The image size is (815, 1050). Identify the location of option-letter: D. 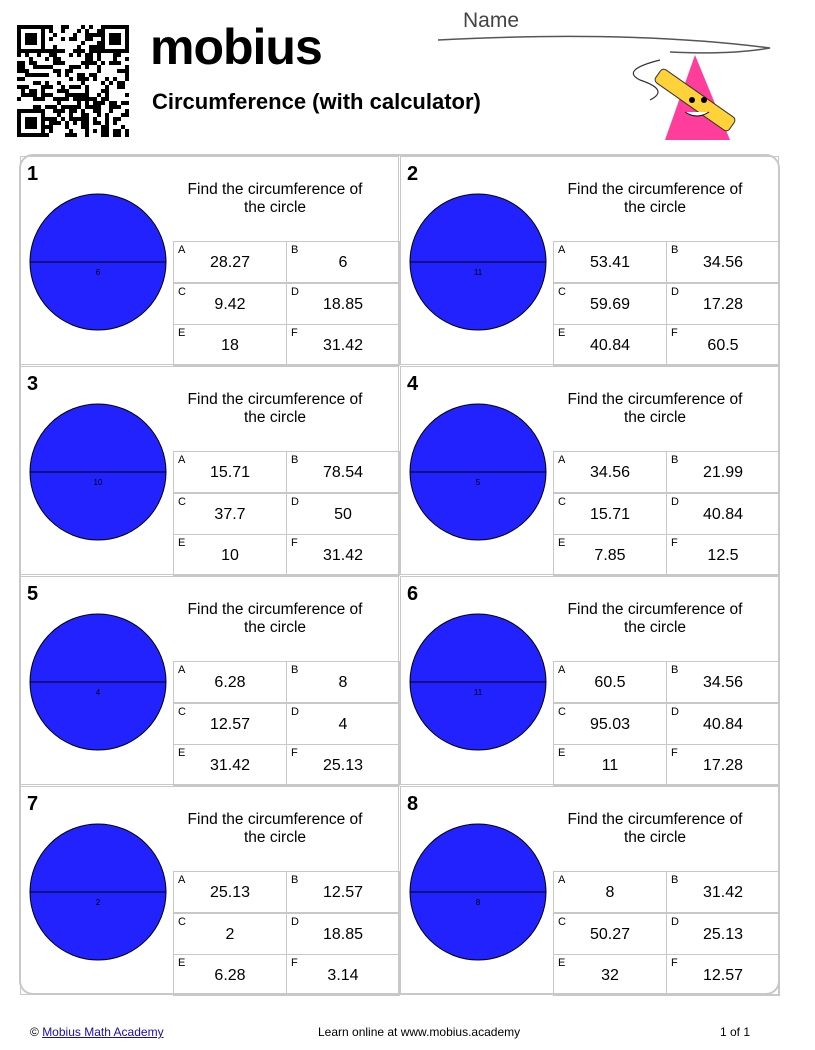
(675, 501).